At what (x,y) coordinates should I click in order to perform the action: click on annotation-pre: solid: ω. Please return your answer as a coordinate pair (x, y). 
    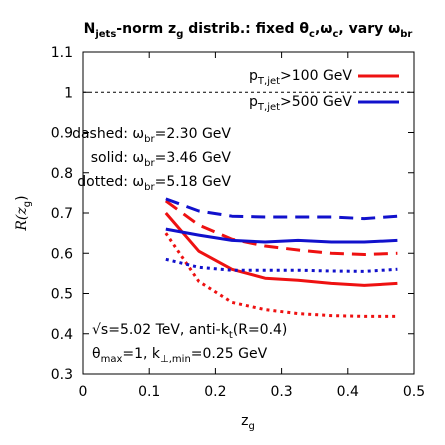
    Looking at the image, I should click on (117, 158).